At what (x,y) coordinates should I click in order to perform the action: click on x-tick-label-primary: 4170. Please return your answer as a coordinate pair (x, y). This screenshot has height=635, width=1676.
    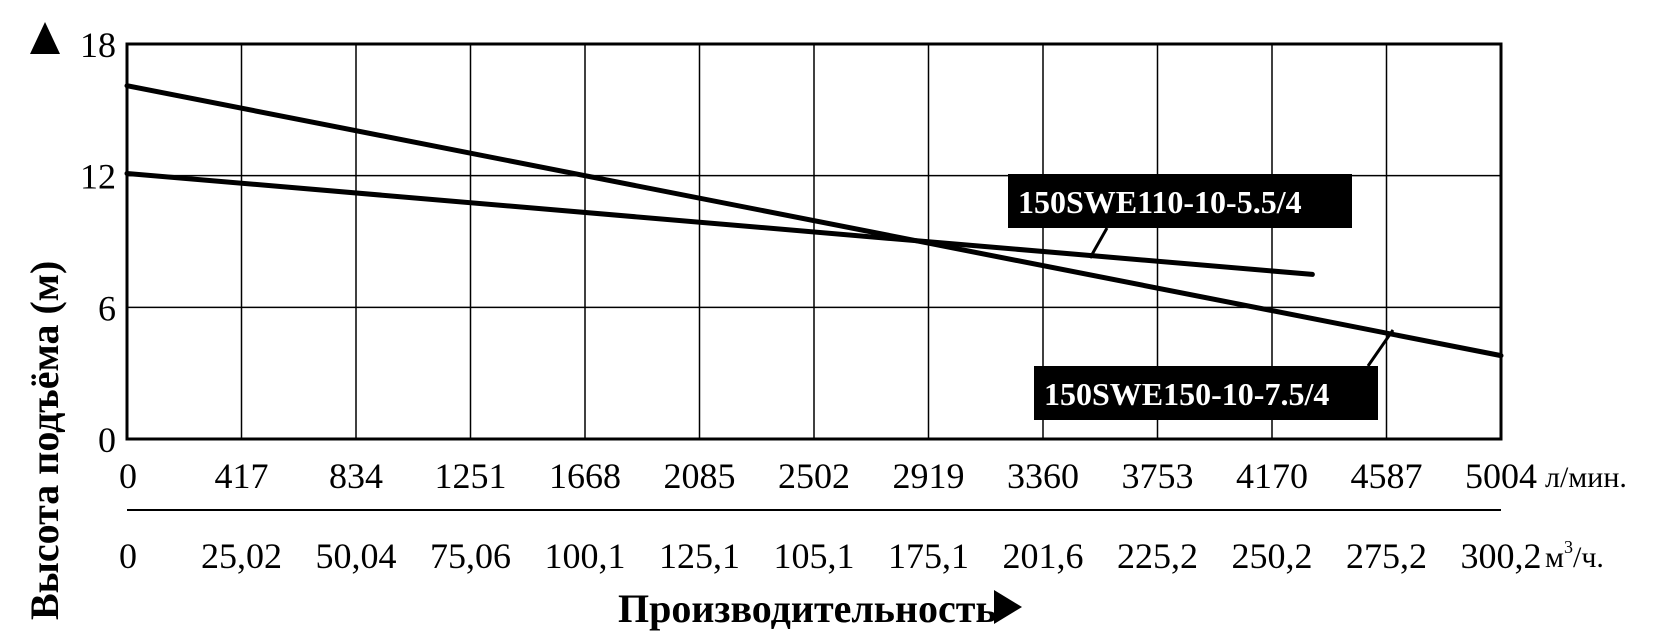
    Looking at the image, I should click on (1272, 476).